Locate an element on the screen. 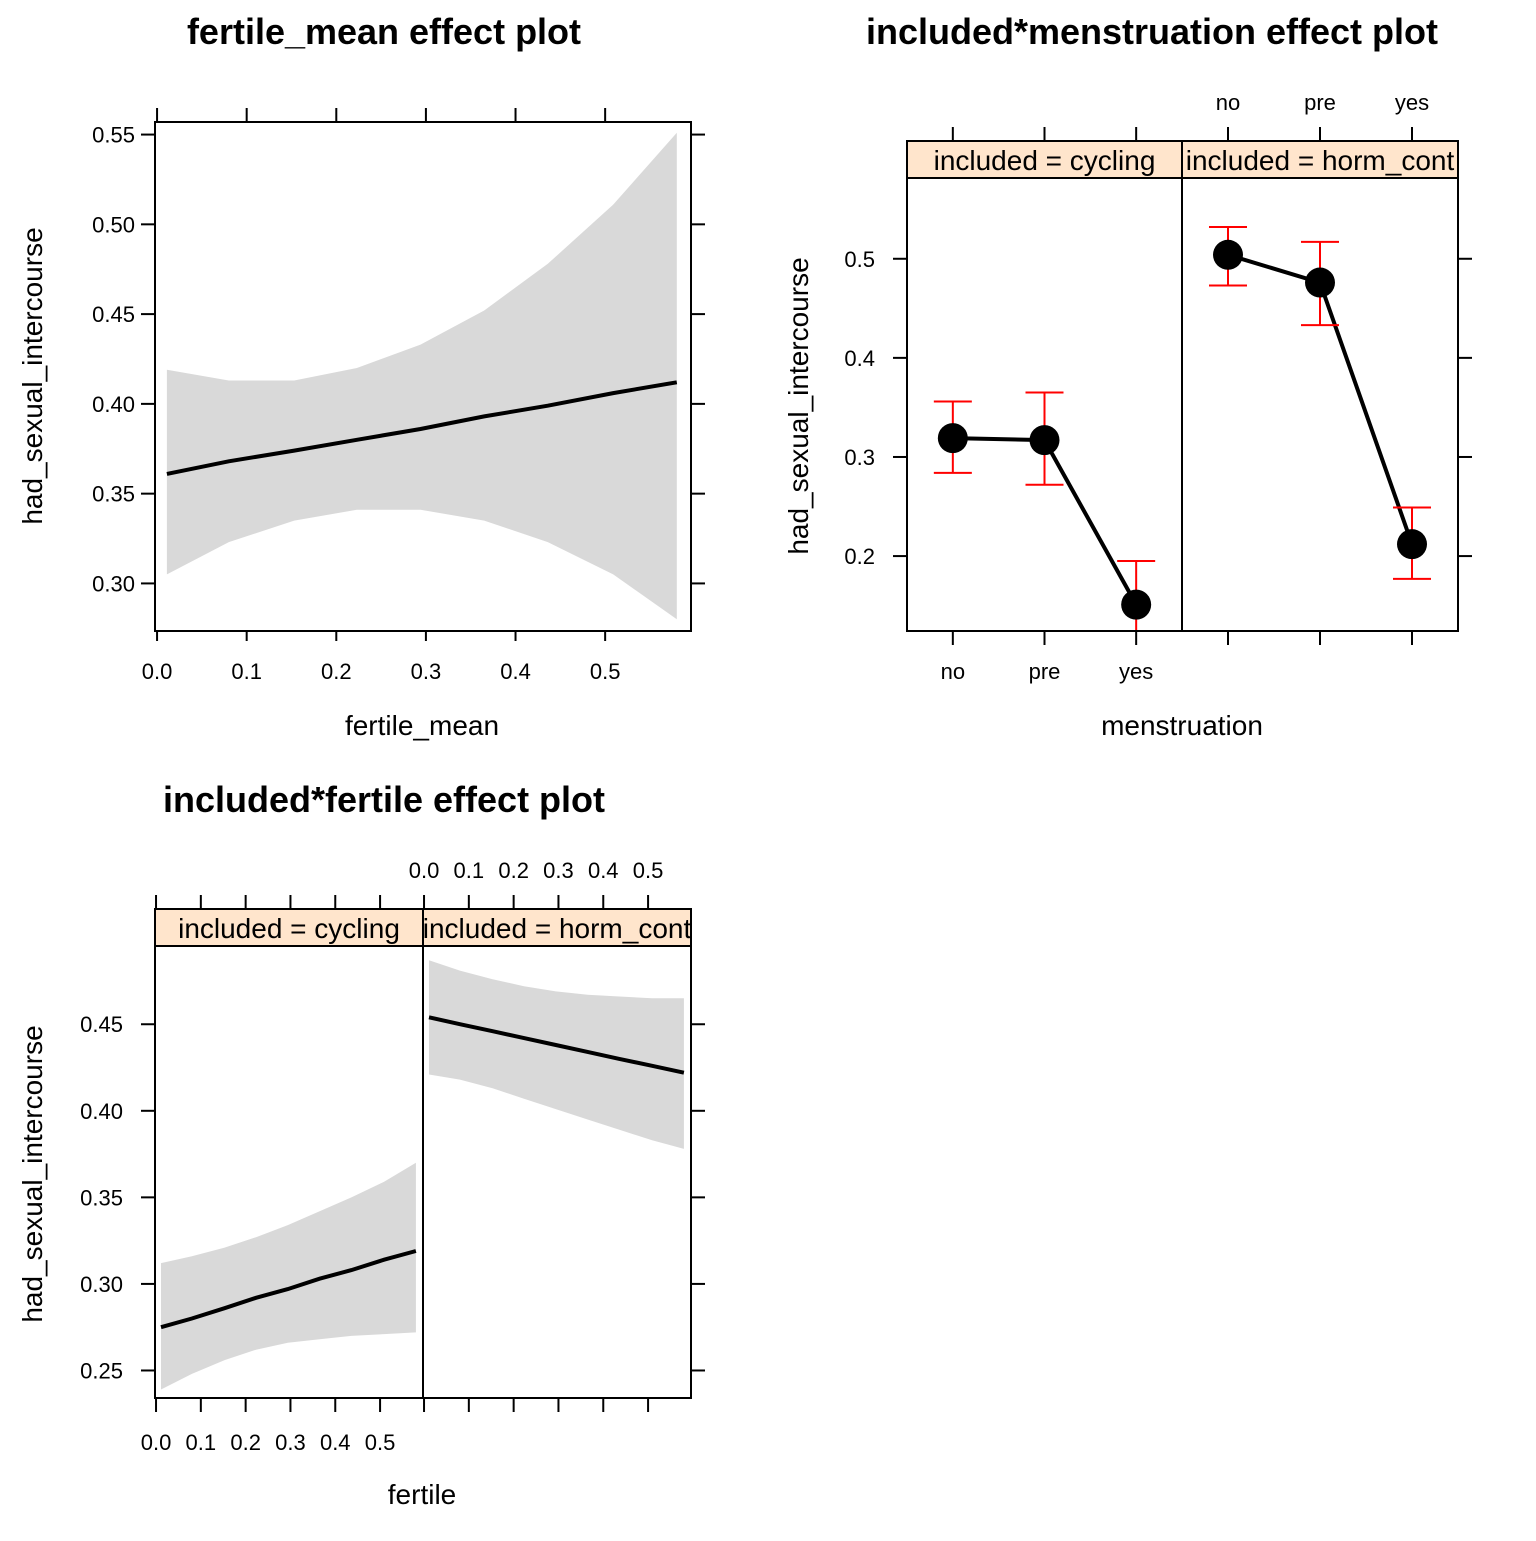 The height and width of the screenshot is (1541, 1536). x-tick-label-top: no is located at coordinates (1228, 102).